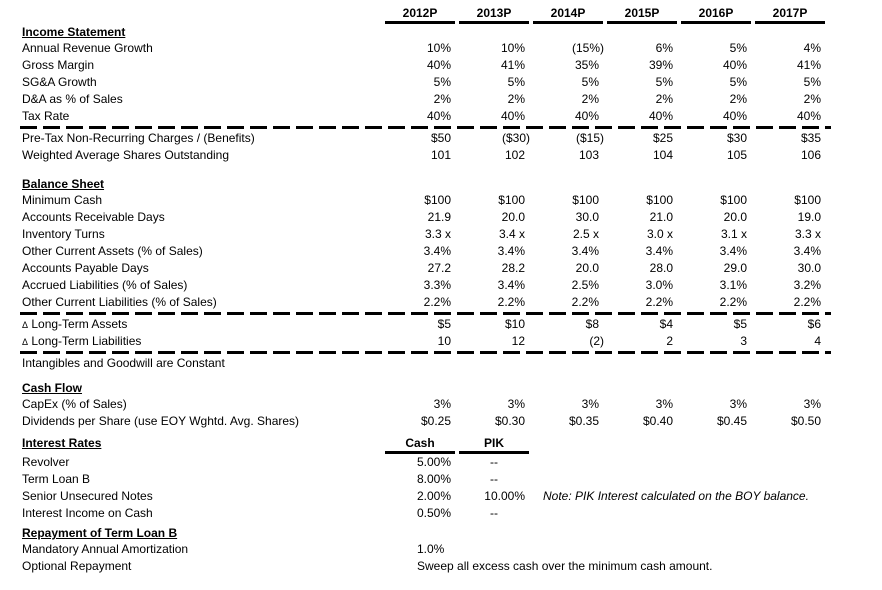  What do you see at coordinates (126, 155) in the screenshot?
I see `row-label: Weighted Average Shares Outstanding` at bounding box center [126, 155].